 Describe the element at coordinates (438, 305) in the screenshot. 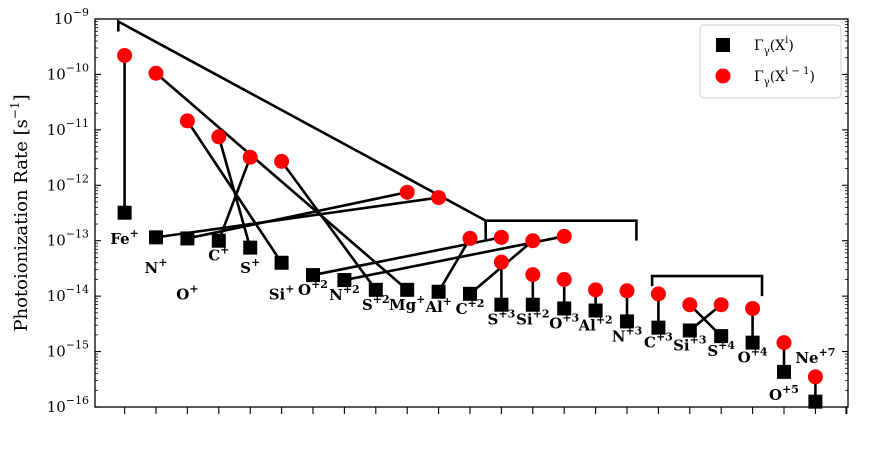

I see `ion-label: Al+` at that location.